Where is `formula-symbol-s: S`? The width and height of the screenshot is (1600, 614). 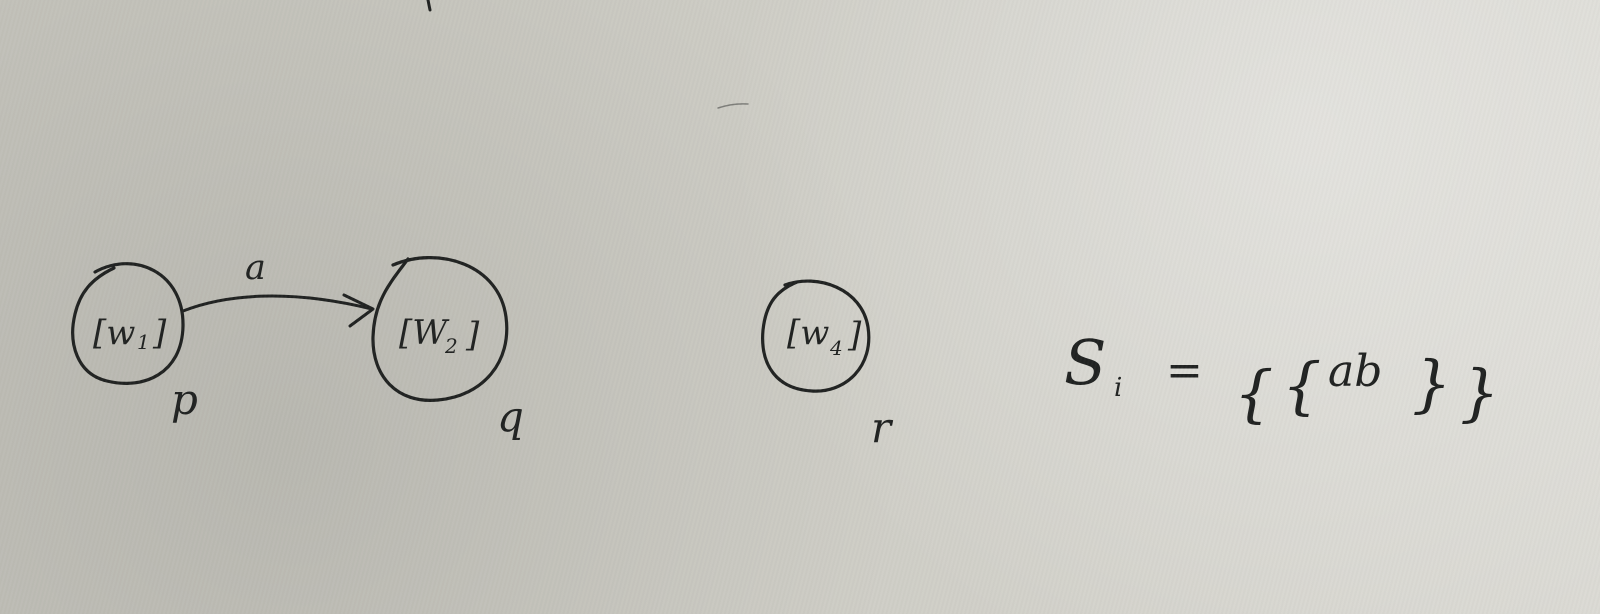
formula-symbol-s: S is located at coordinates (1085, 362).